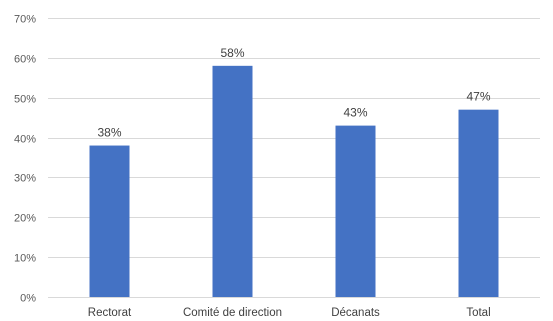  I want to click on y-tick-label: 60%, so click(25, 60).